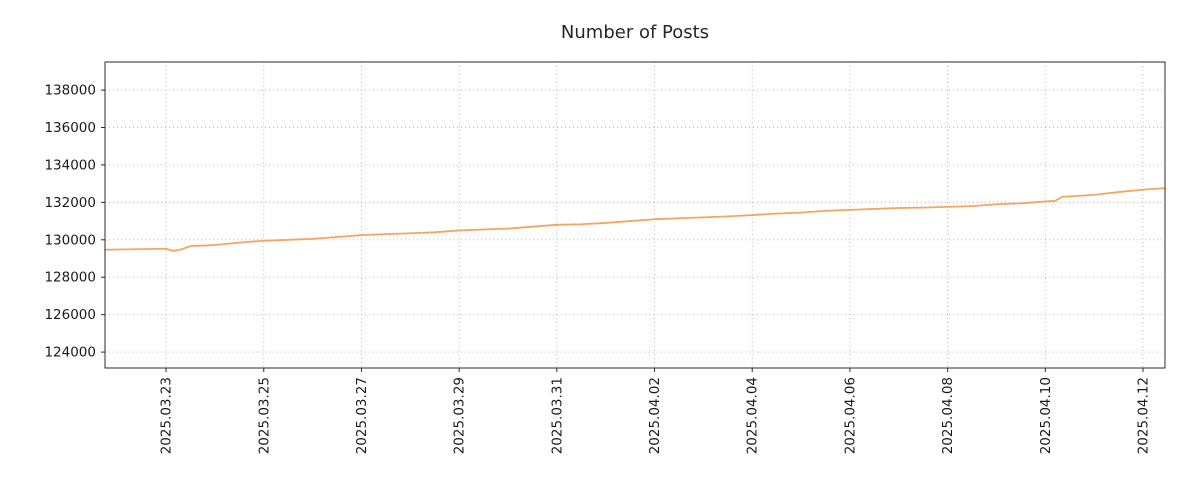 This screenshot has width=1200, height=500. What do you see at coordinates (948, 415) in the screenshot?
I see `x-tick-label: 2025.04.08` at bounding box center [948, 415].